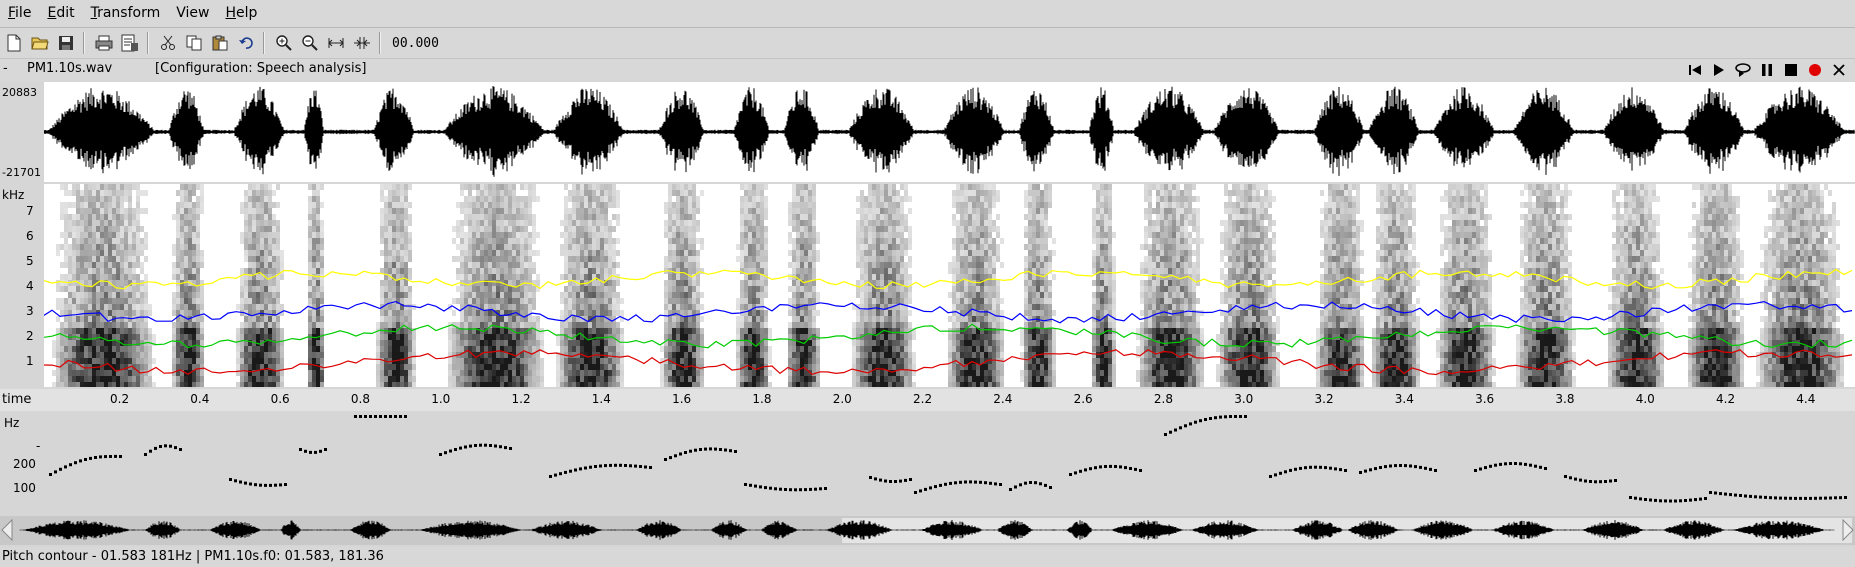 The width and height of the screenshot is (1855, 567). Describe the element at coordinates (38, 446) in the screenshot. I see `pitch-tick: -` at that location.